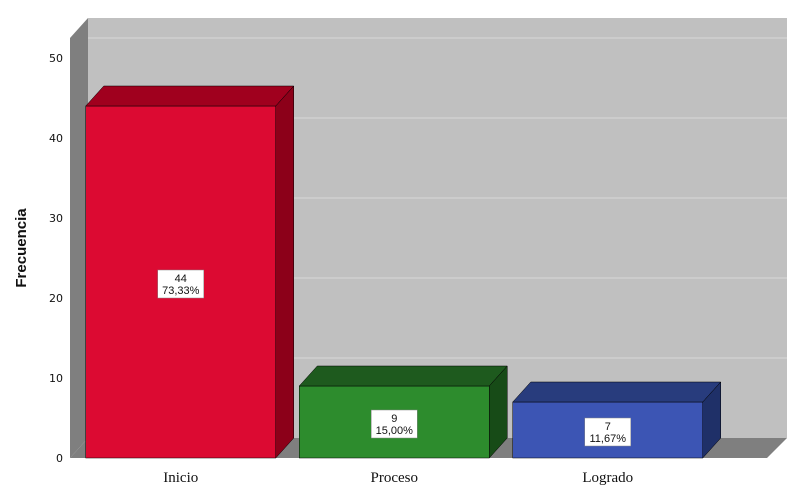 Image resolution: width=787 pixels, height=486 pixels. I want to click on y-tick-label: 0, so click(59, 458).